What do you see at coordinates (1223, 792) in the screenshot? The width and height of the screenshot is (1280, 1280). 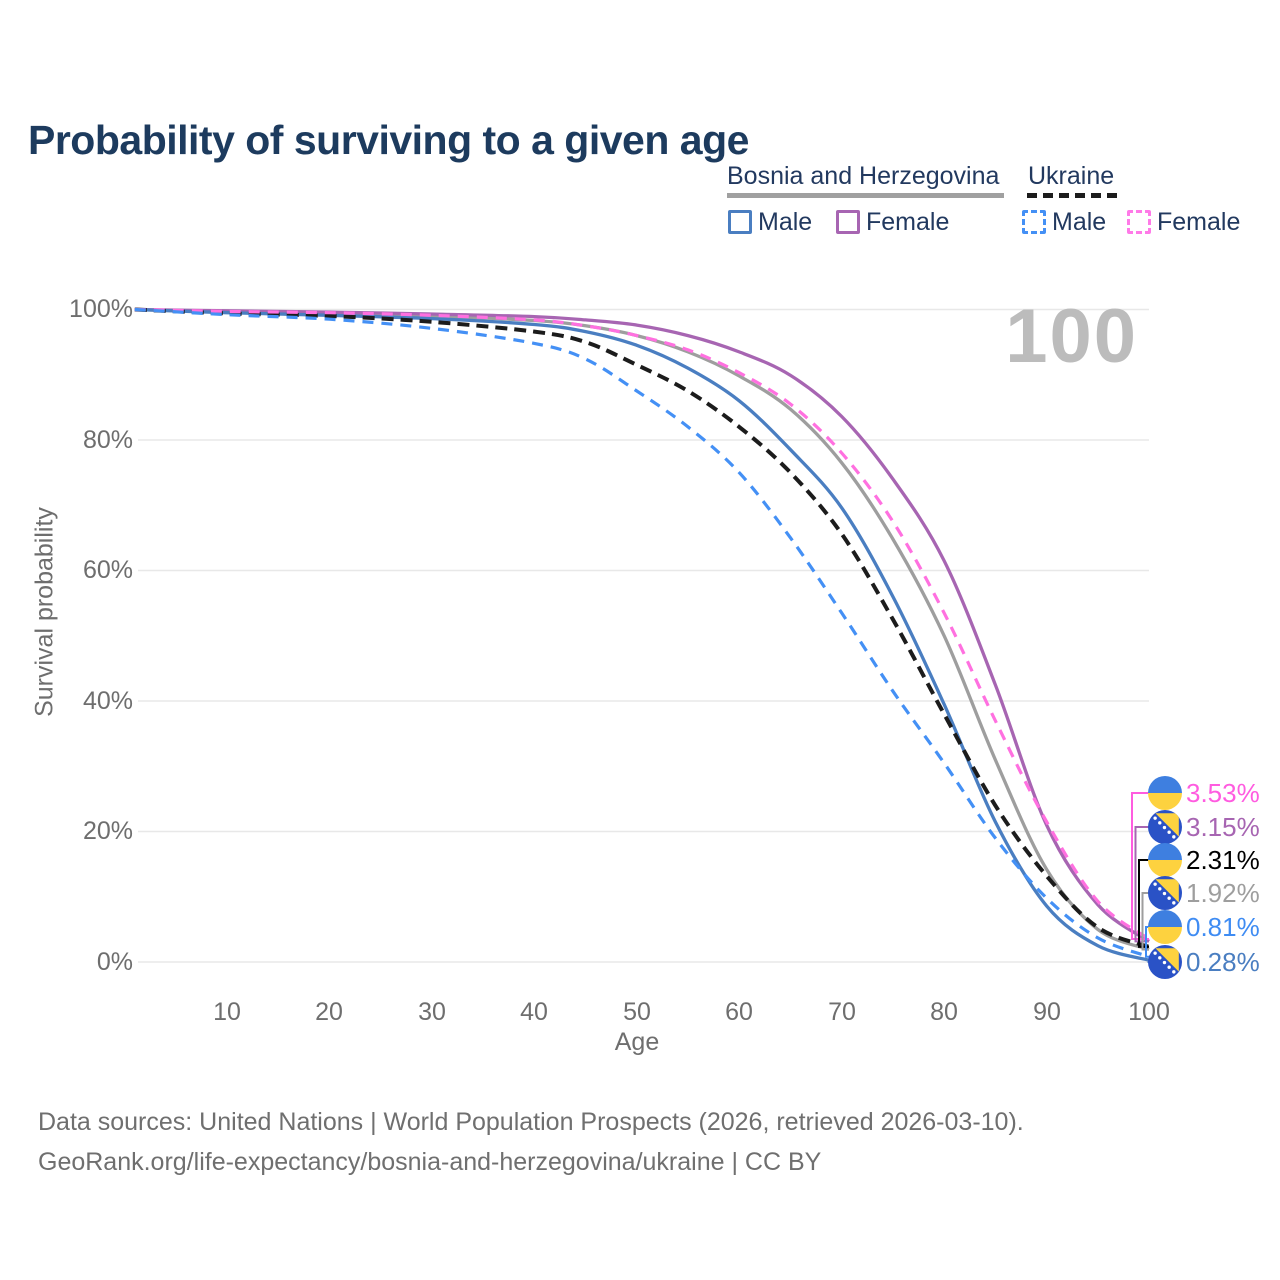 I see `end-label-value: 3.53%` at bounding box center [1223, 792].